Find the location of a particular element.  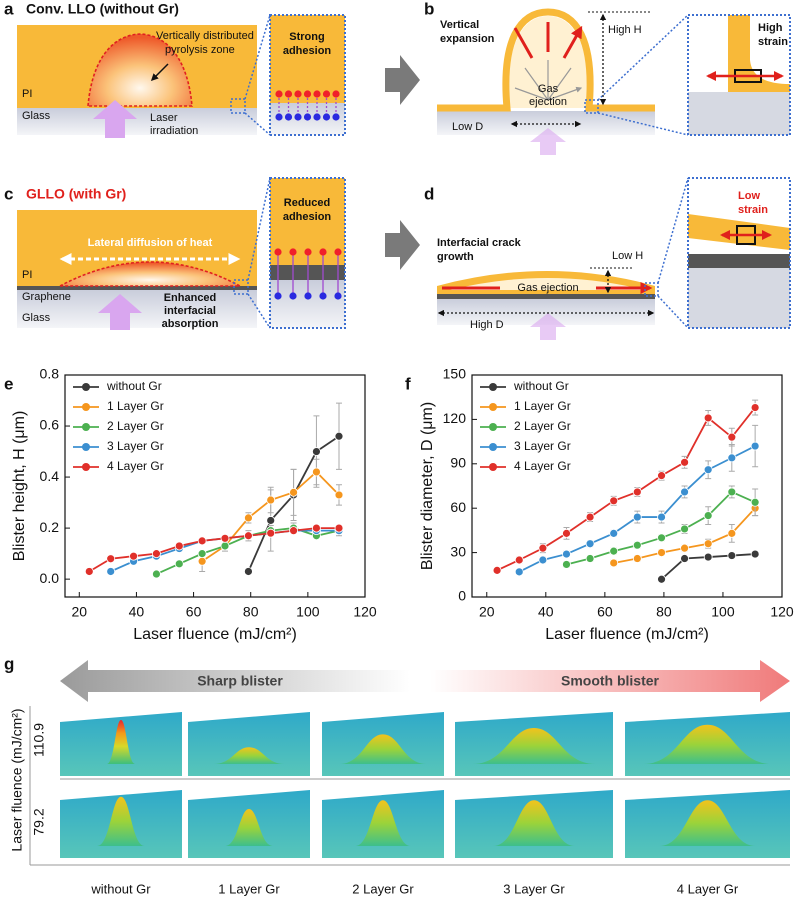

legend-label: 1 Layer Gr is located at coordinates (135, 406).